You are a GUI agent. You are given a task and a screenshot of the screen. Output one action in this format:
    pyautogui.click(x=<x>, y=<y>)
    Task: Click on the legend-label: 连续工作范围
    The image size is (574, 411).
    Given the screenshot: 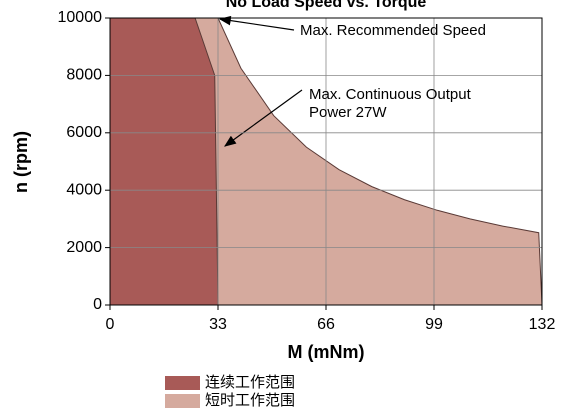 What is the action you would take?
    pyautogui.click(x=250, y=382)
    